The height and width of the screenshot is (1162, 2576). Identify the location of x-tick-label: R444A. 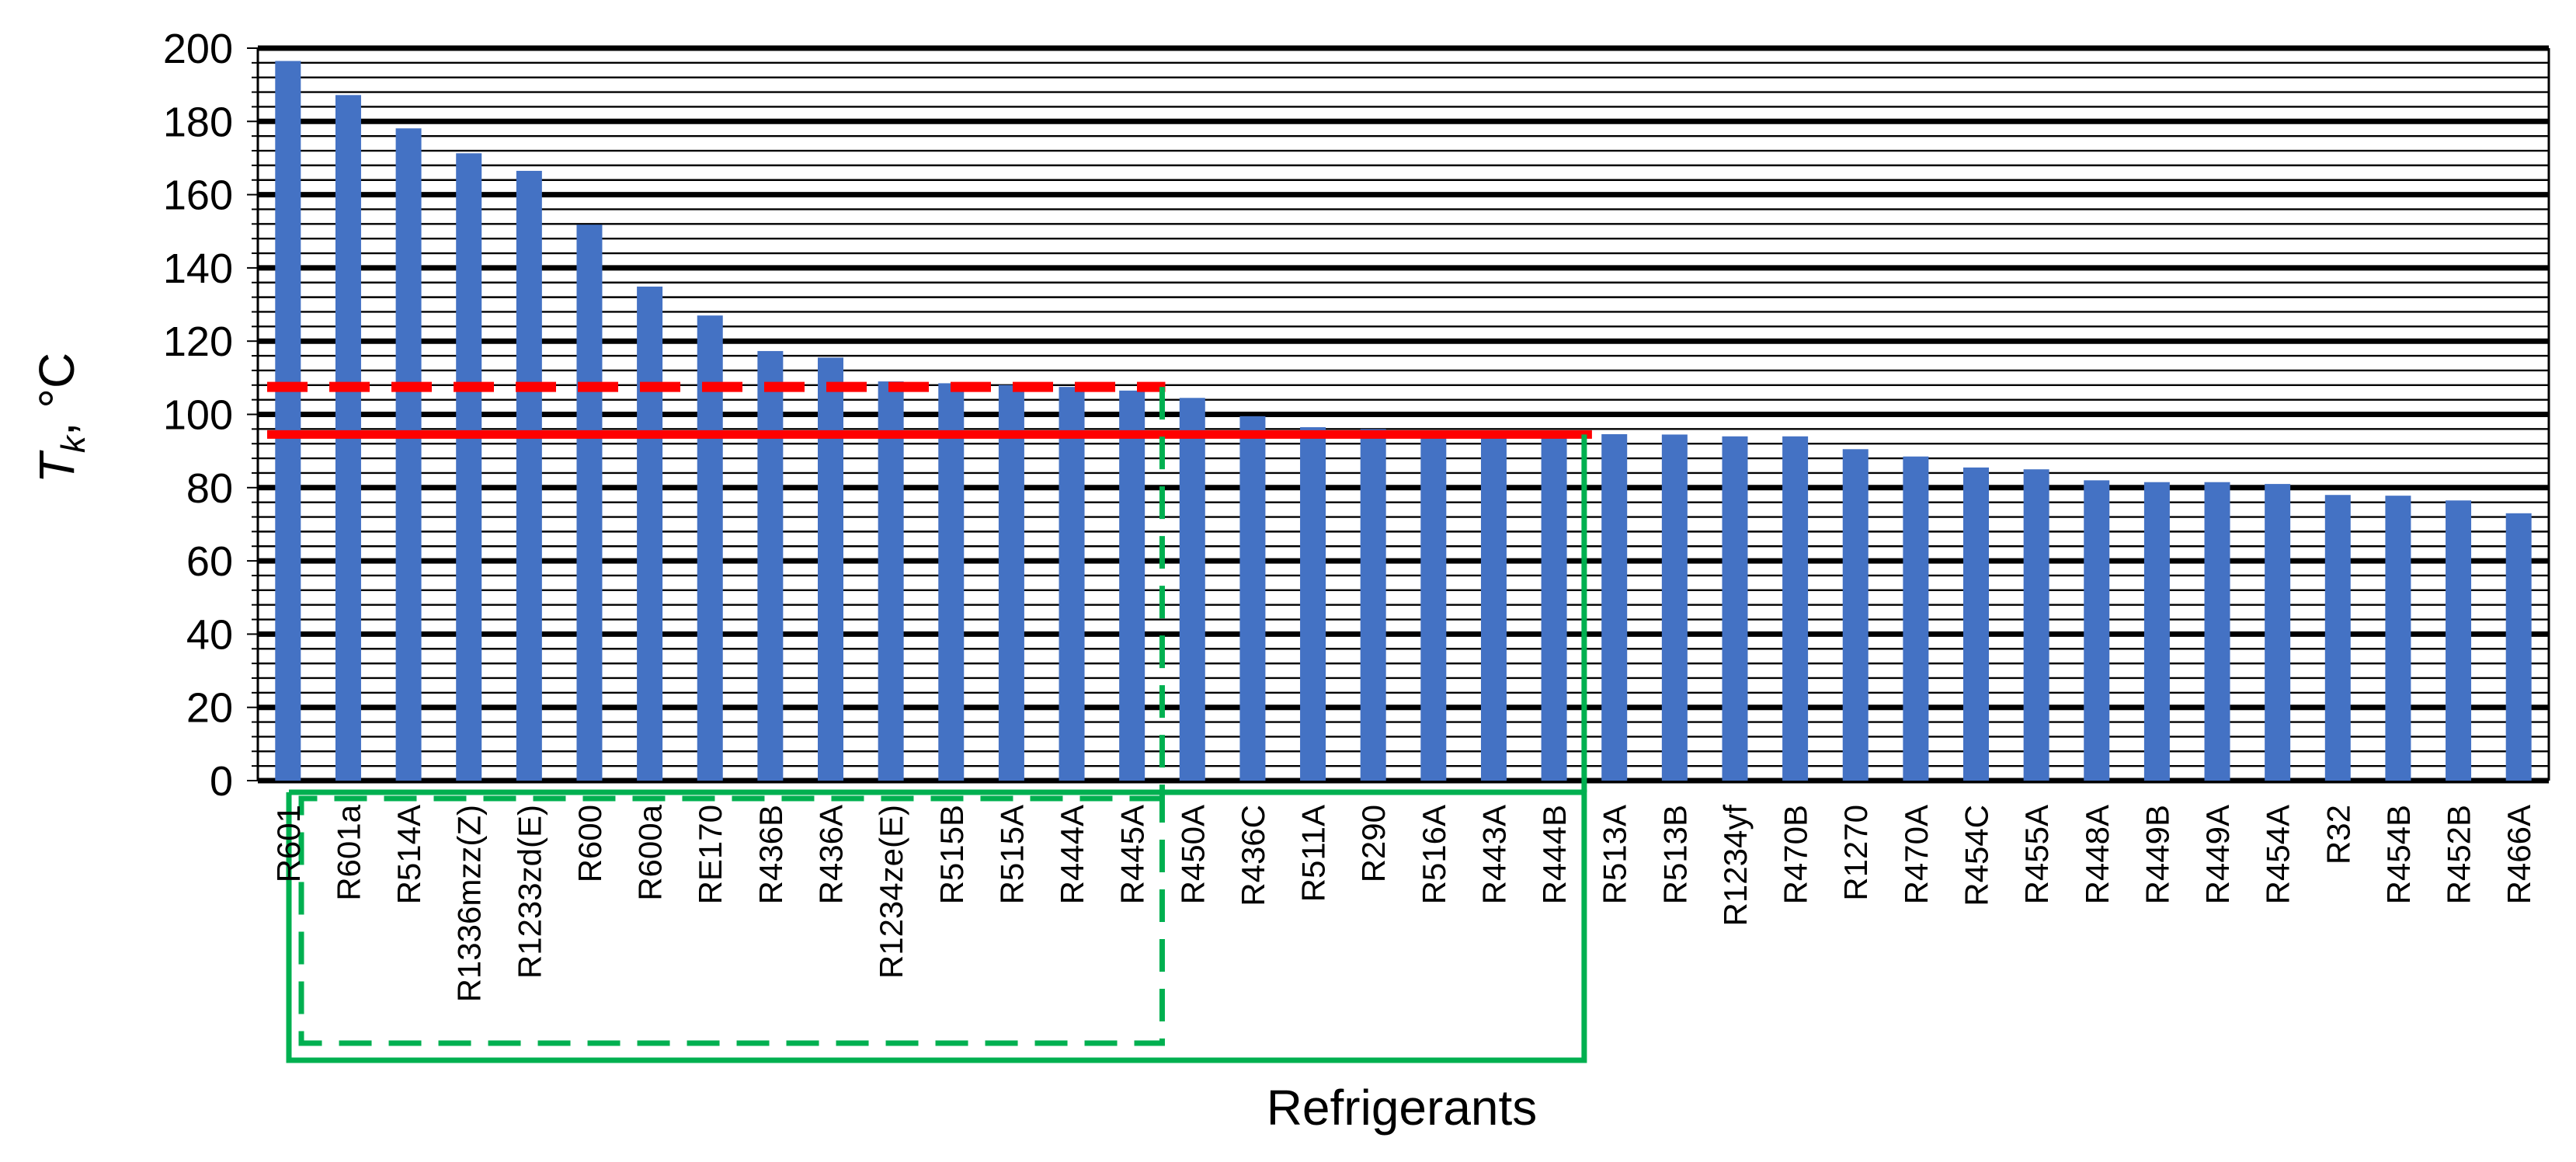
(1072, 854).